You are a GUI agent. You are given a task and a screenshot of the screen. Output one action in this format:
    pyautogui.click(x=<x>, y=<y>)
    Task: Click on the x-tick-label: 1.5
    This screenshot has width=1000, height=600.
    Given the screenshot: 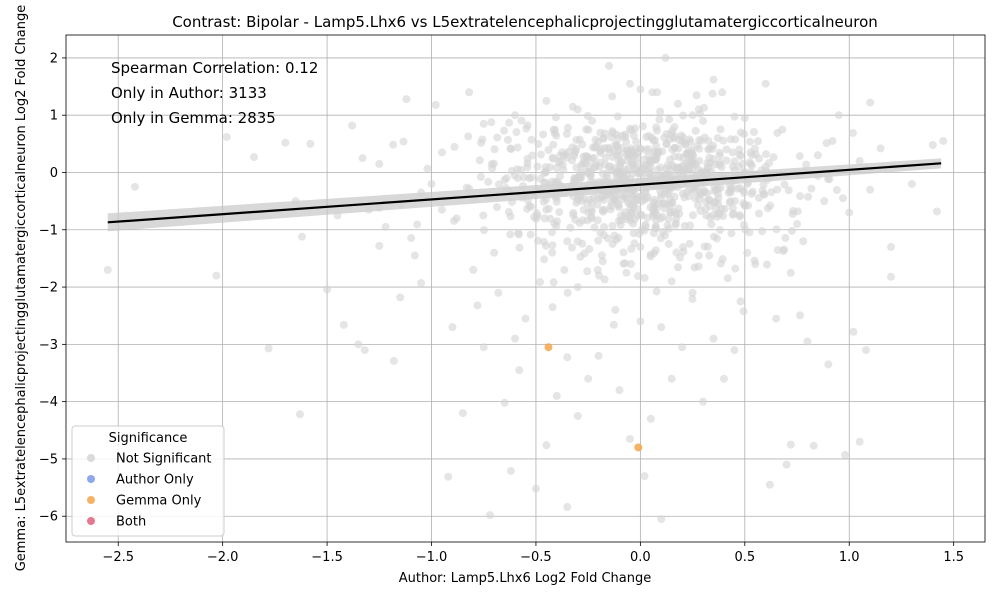 What is the action you would take?
    pyautogui.click(x=953, y=557)
    